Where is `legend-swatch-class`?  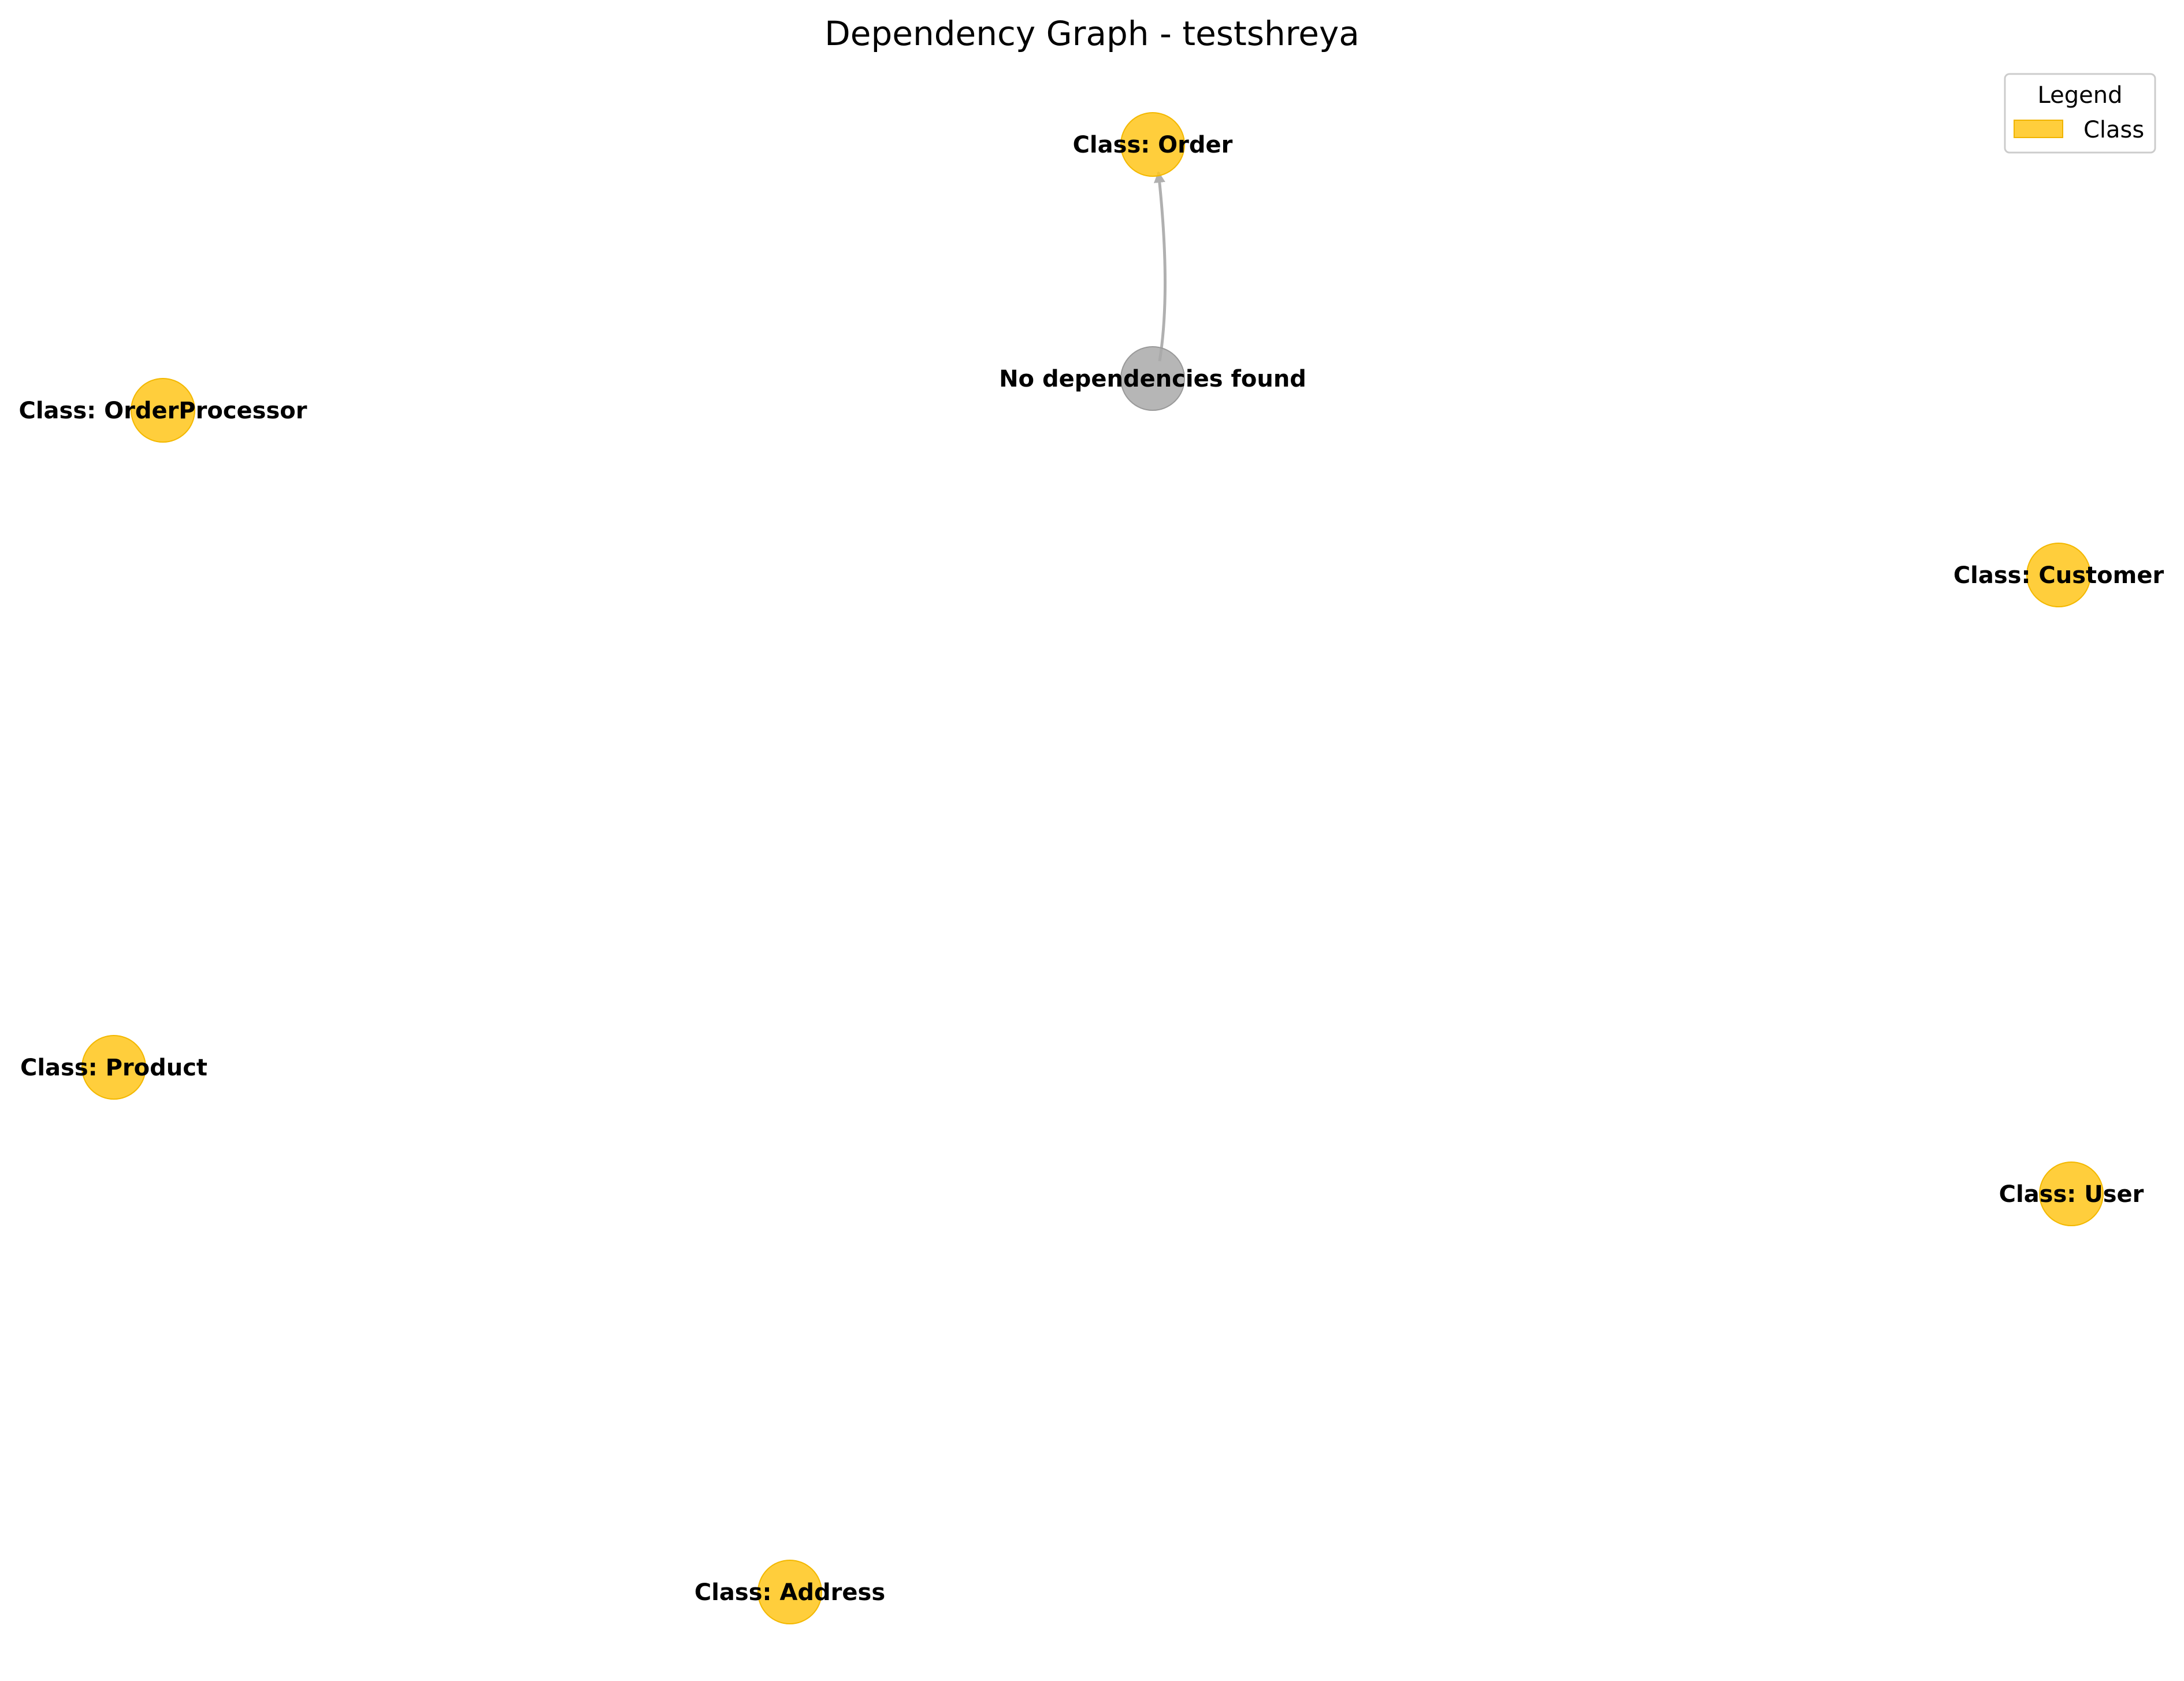 legend-swatch-class is located at coordinates (2038, 129).